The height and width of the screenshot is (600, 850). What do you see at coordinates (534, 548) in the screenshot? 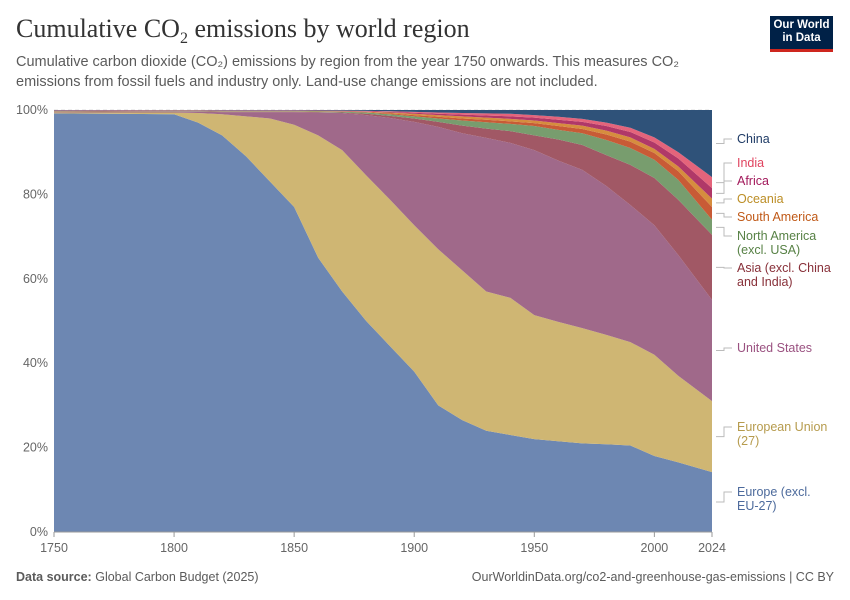
I see `x-tick-label: 1950` at bounding box center [534, 548].